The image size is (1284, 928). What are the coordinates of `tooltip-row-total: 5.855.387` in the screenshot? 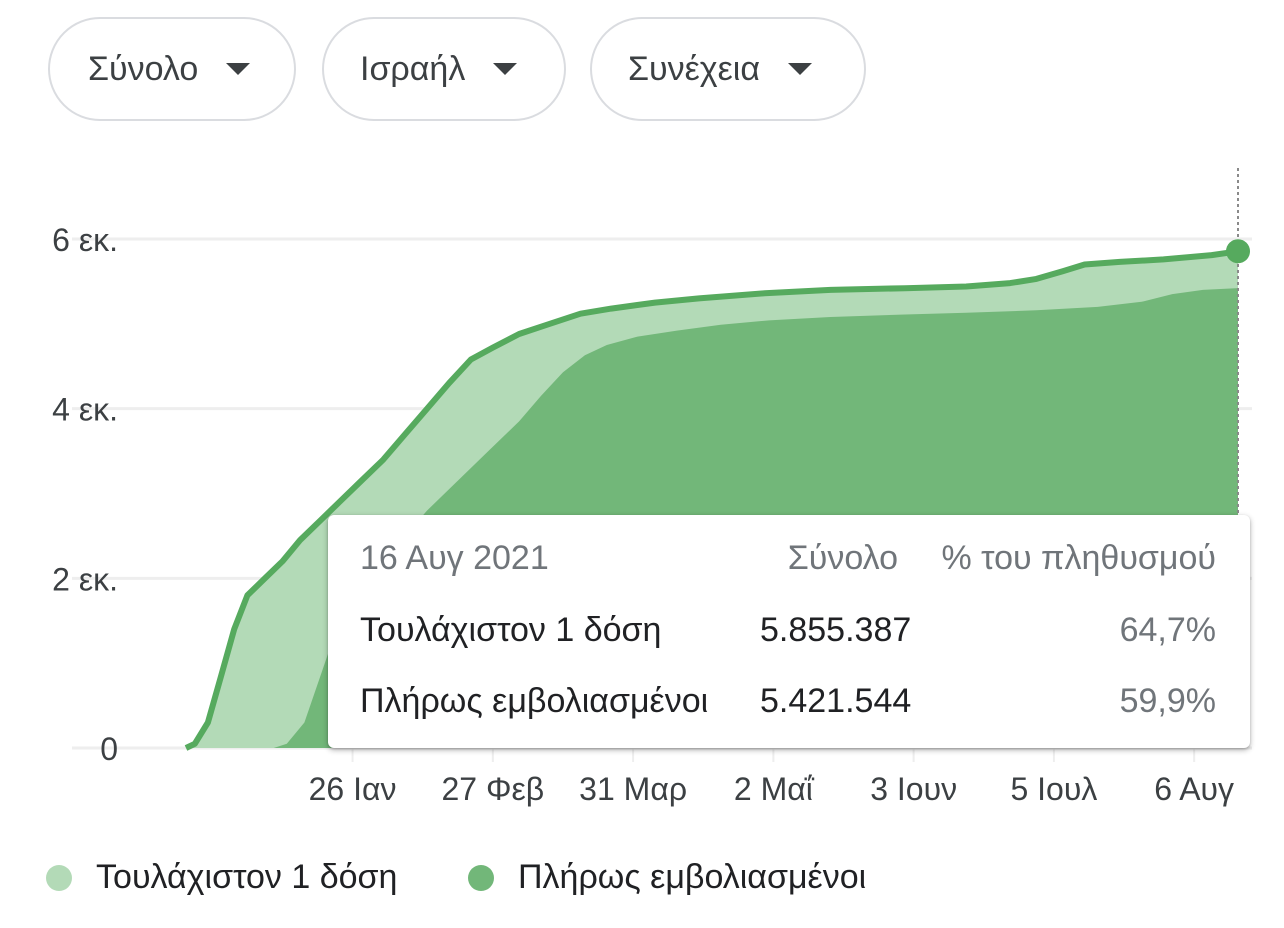 It's located at (836, 630).